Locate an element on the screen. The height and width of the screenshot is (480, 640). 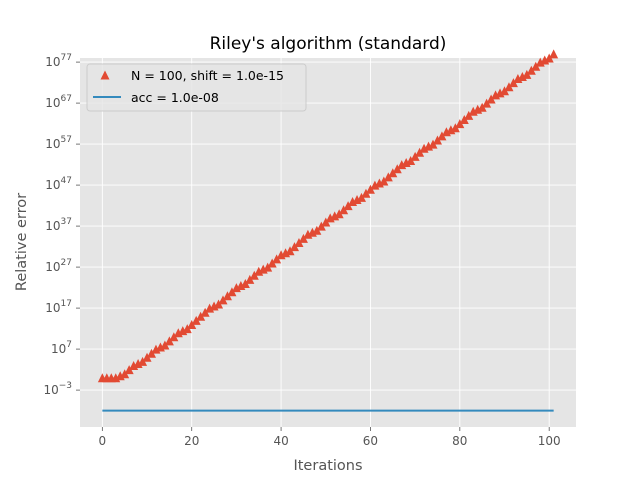
y-tick-label: 1047 is located at coordinates (58, 184).